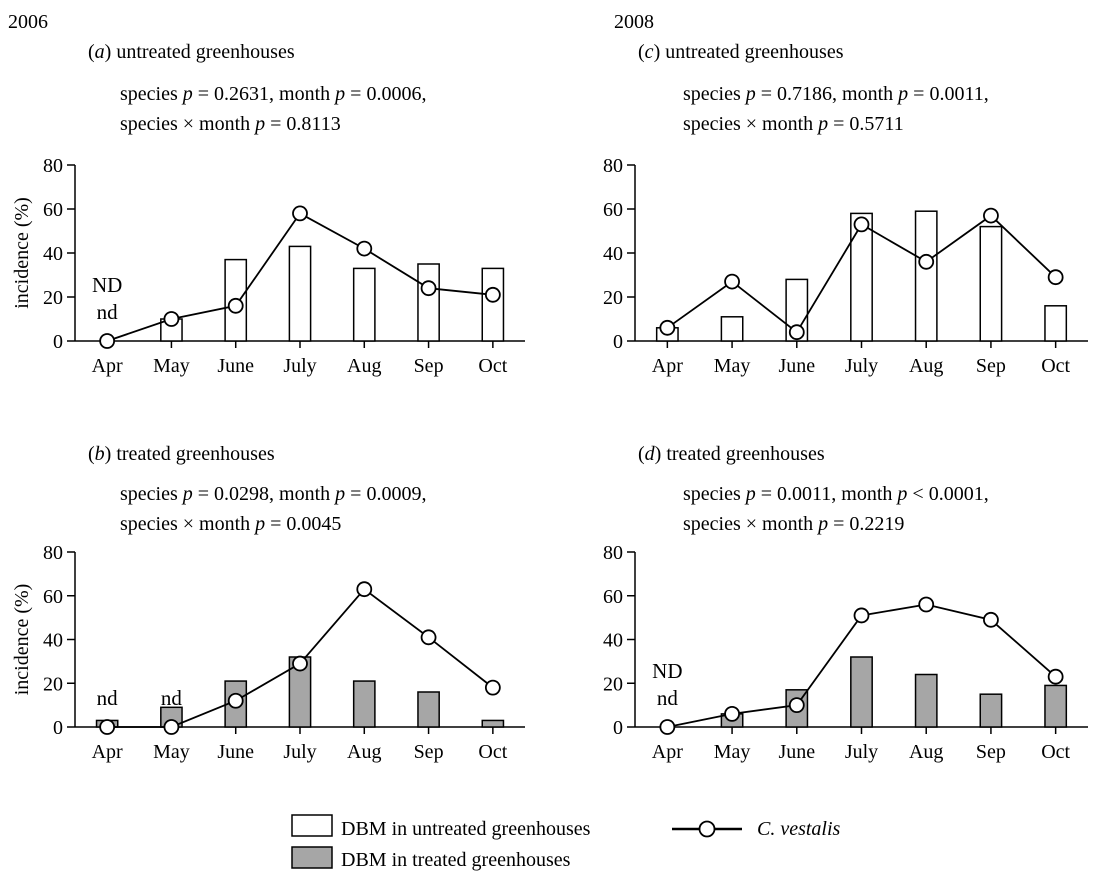  Describe the element at coordinates (796, 752) in the screenshot. I see `x-tick-label: June` at that location.